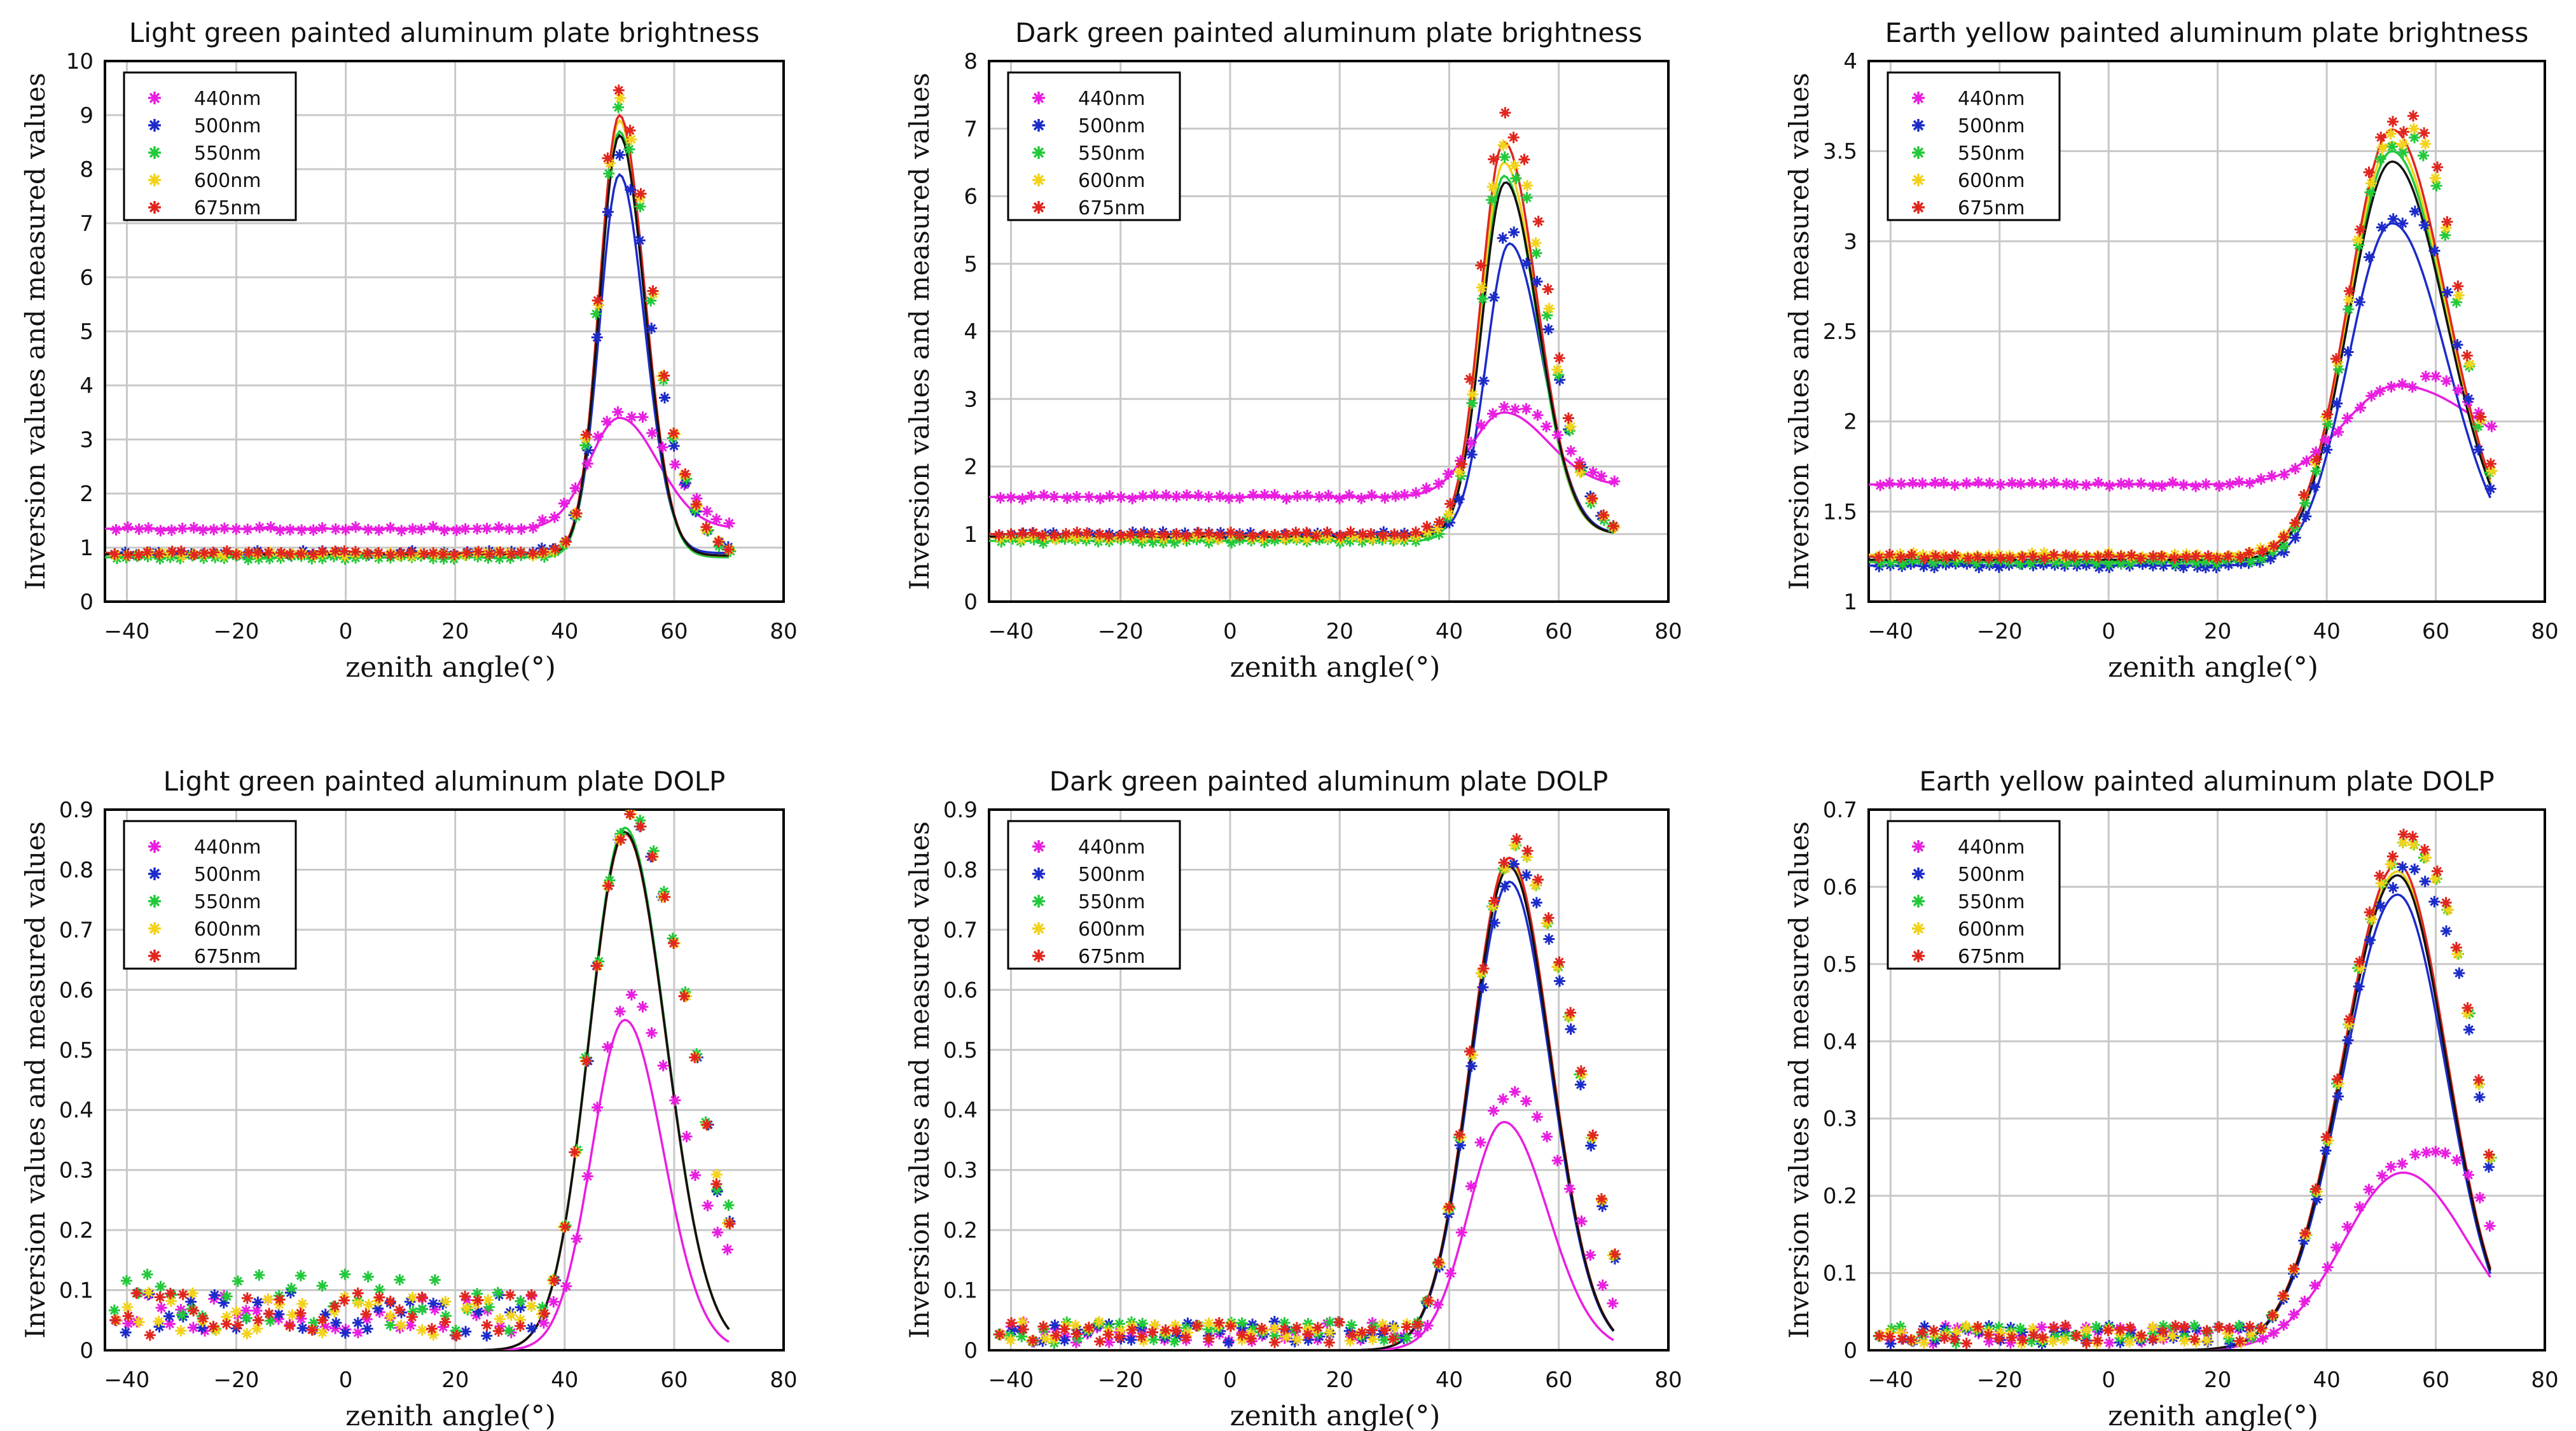 The image size is (2576, 1431). What do you see at coordinates (1850, 423) in the screenshot?
I see `y-tick-label: 2` at bounding box center [1850, 423].